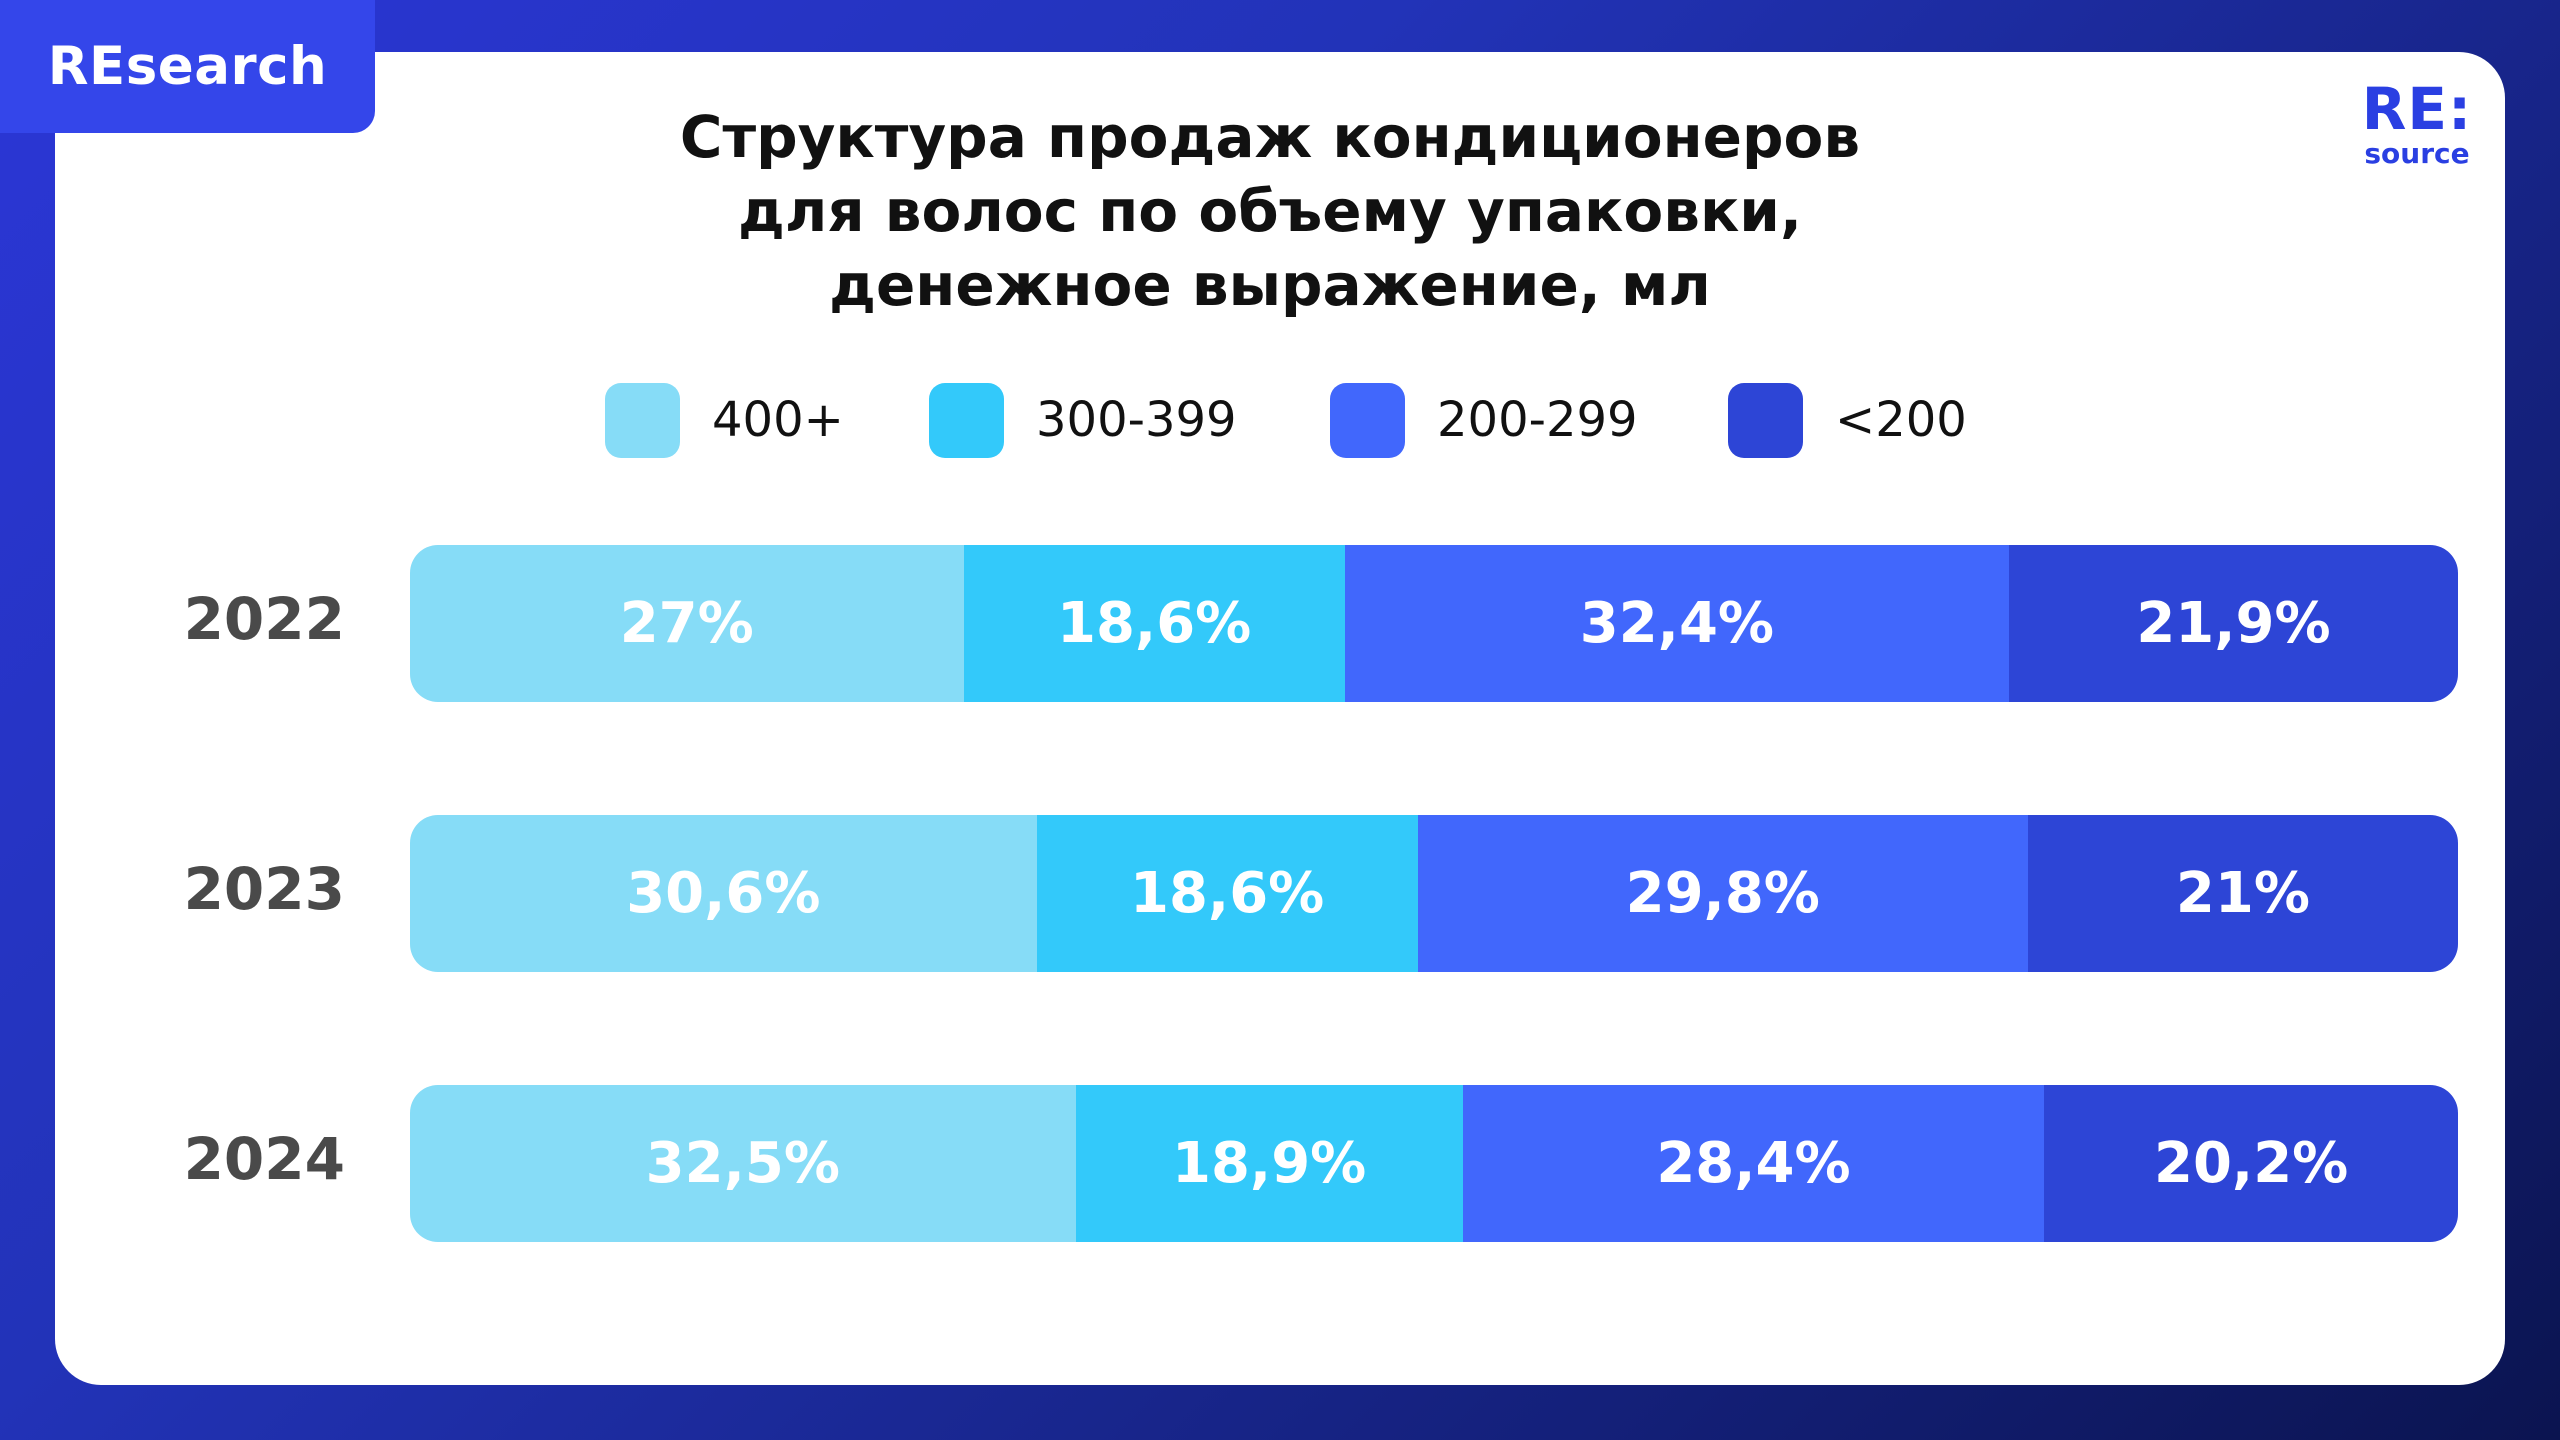 This screenshot has width=2560, height=1440. I want to click on bar-segment: 27%, so click(687, 623).